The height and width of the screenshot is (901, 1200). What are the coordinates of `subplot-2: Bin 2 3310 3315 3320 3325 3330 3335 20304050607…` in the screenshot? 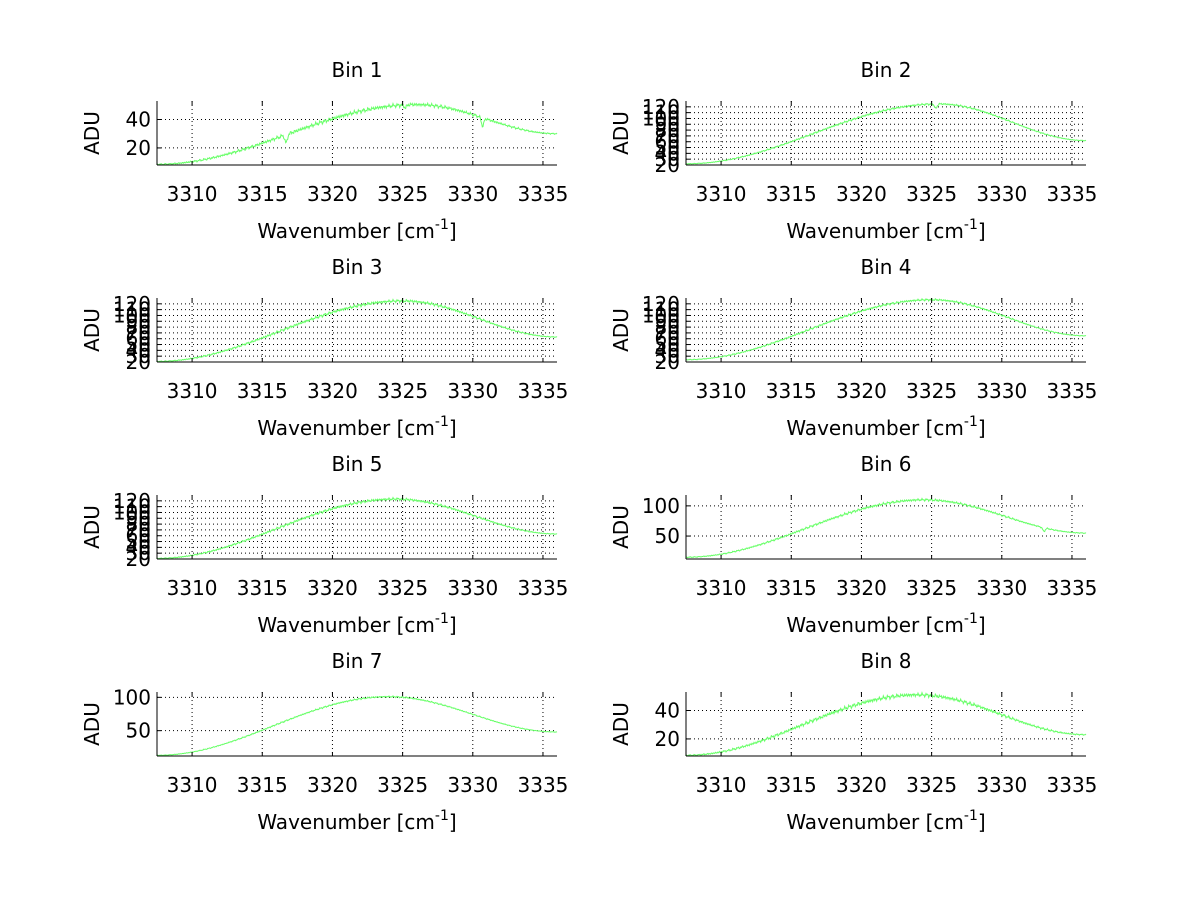 It's located at (853, 150).